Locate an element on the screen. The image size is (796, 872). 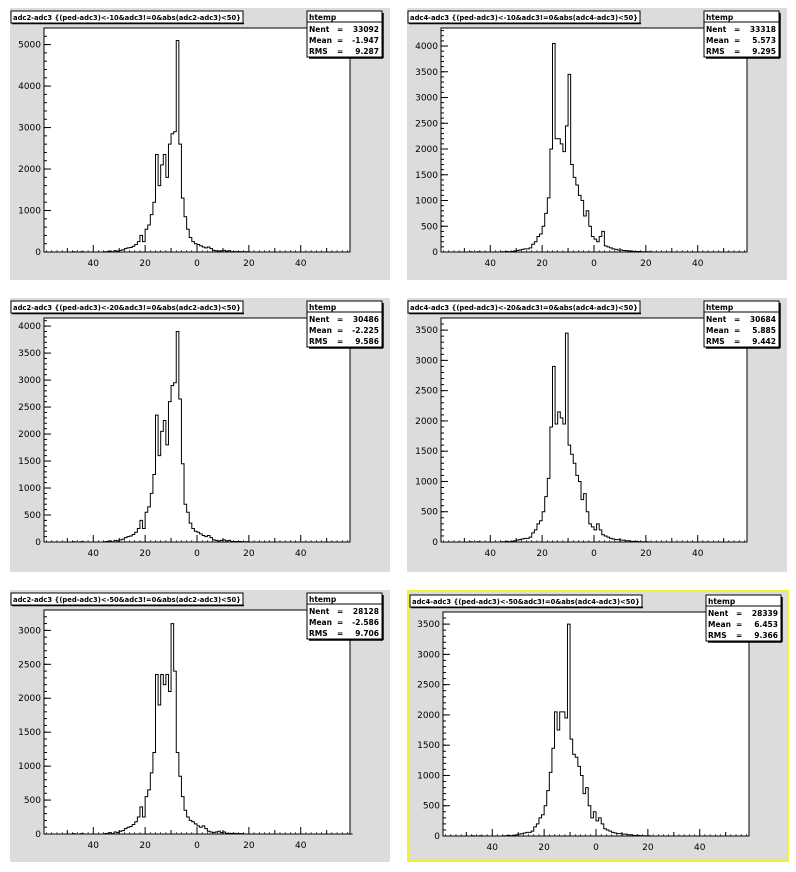
stats-rms-value: 9.287 is located at coordinates (367, 51).